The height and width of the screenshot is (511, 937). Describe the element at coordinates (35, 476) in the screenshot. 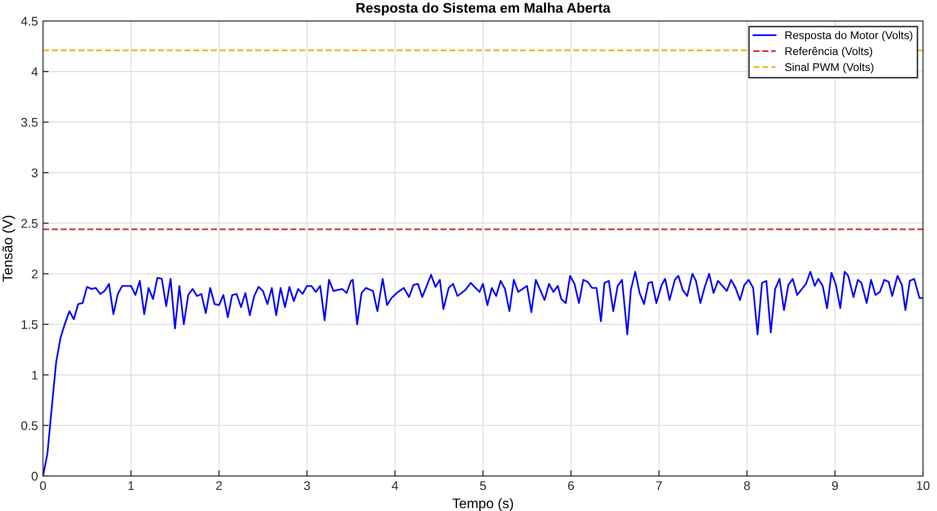

I see `y-tick-label: 0` at that location.